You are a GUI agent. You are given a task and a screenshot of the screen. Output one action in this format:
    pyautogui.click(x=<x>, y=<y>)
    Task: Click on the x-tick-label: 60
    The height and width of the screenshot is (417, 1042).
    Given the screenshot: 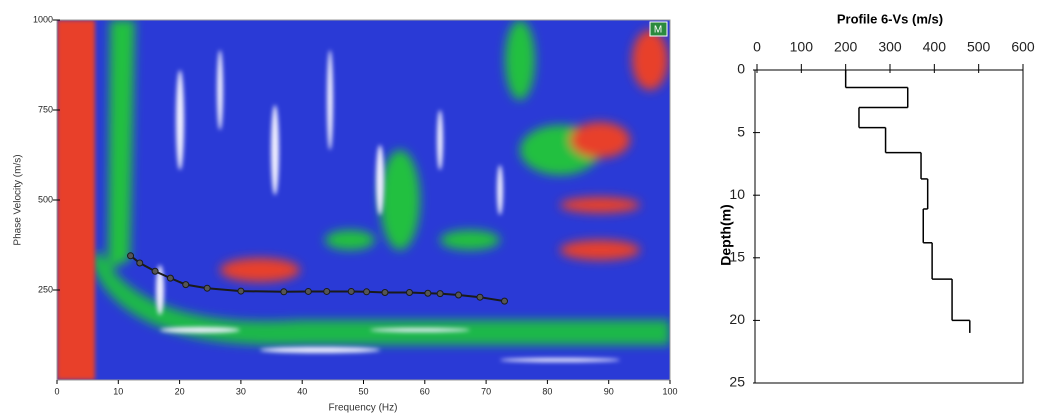 What is the action you would take?
    pyautogui.click(x=425, y=391)
    